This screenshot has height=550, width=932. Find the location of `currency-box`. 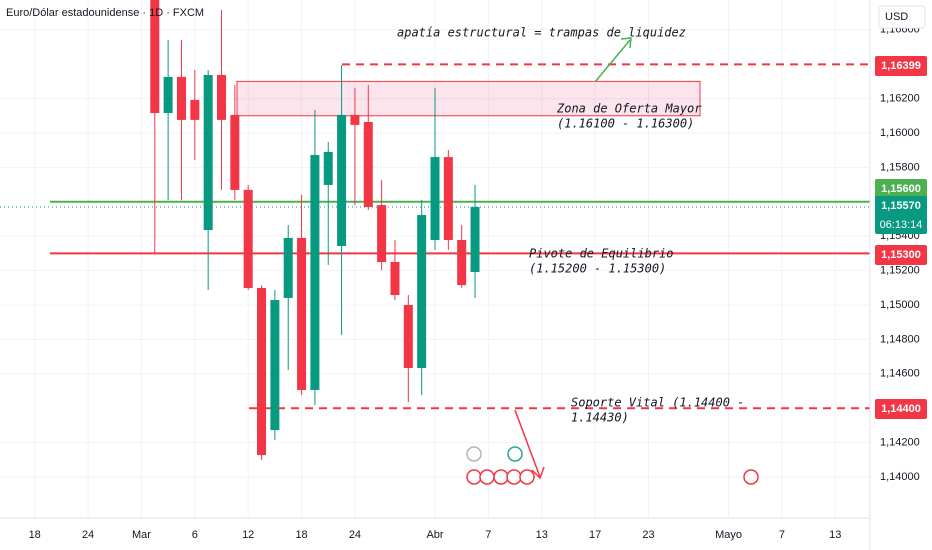

currency-box is located at coordinates (902, 17).